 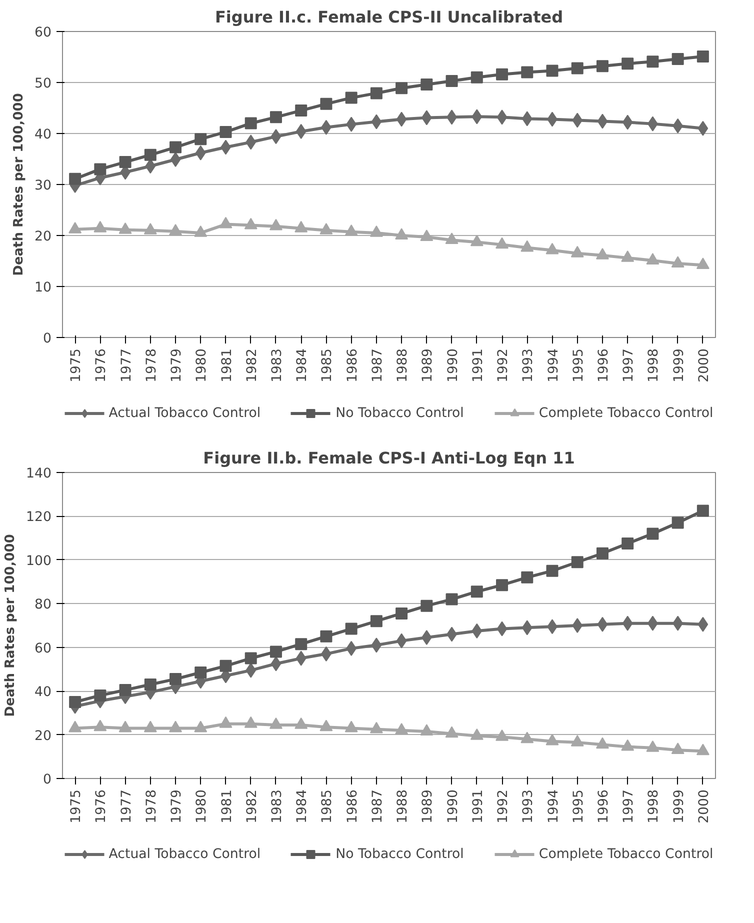 What do you see at coordinates (352, 806) in the screenshot?
I see `x-tick-label: 1986` at bounding box center [352, 806].